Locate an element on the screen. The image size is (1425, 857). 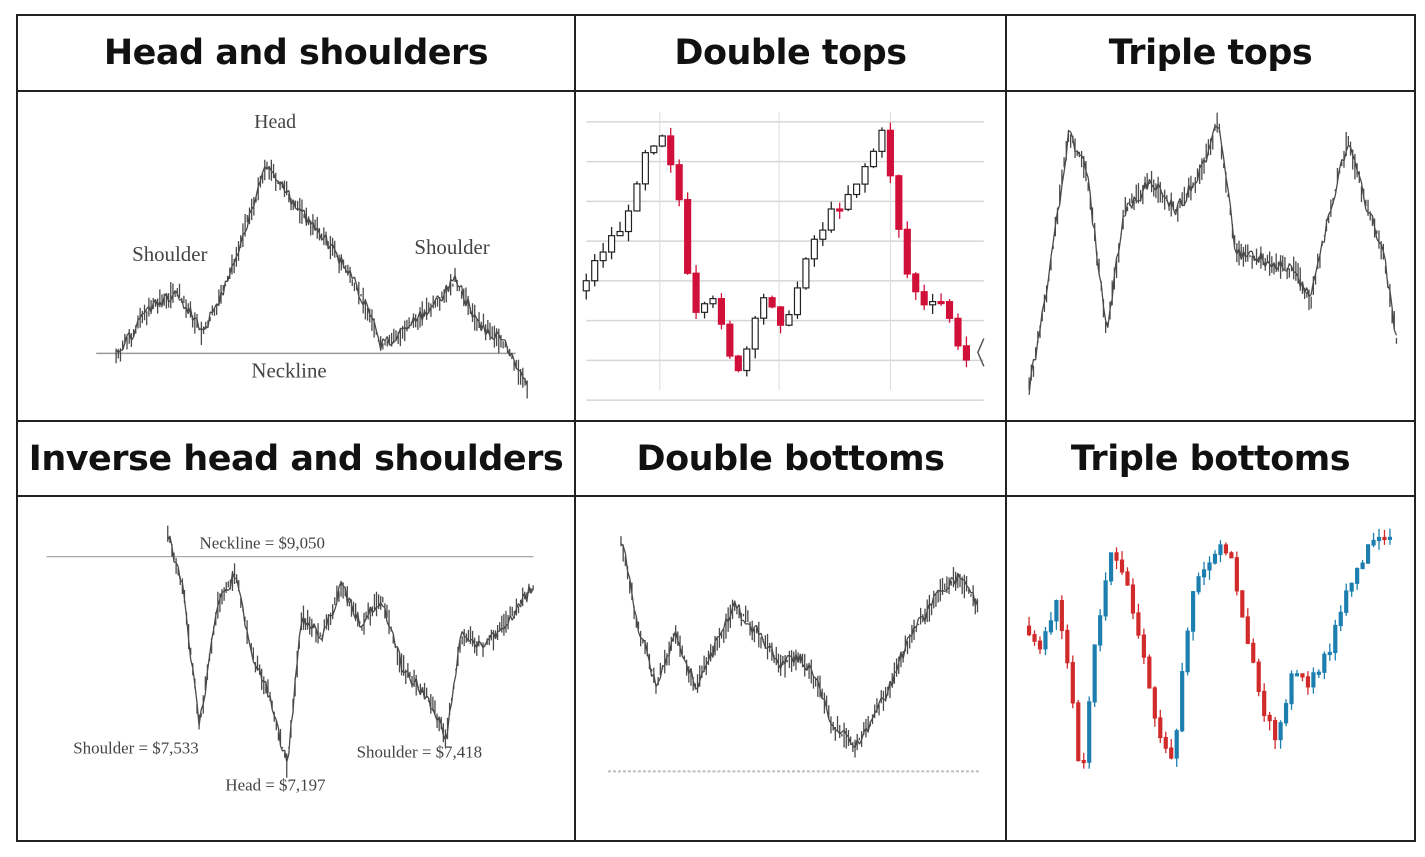
double-tops-panel is located at coordinates (791, 257).